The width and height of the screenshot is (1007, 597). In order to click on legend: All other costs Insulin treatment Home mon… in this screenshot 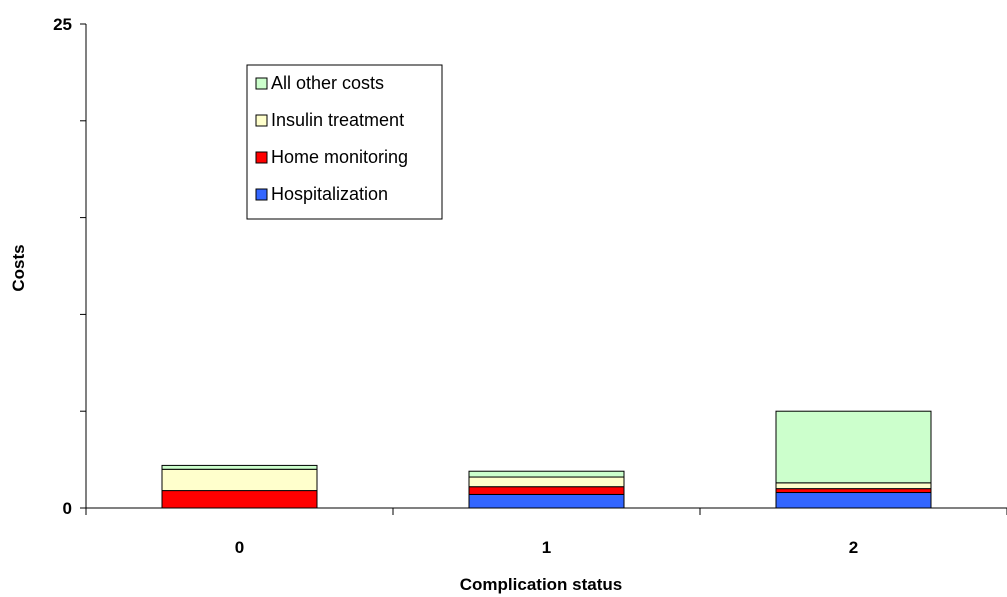, I will do `click(344, 142)`.